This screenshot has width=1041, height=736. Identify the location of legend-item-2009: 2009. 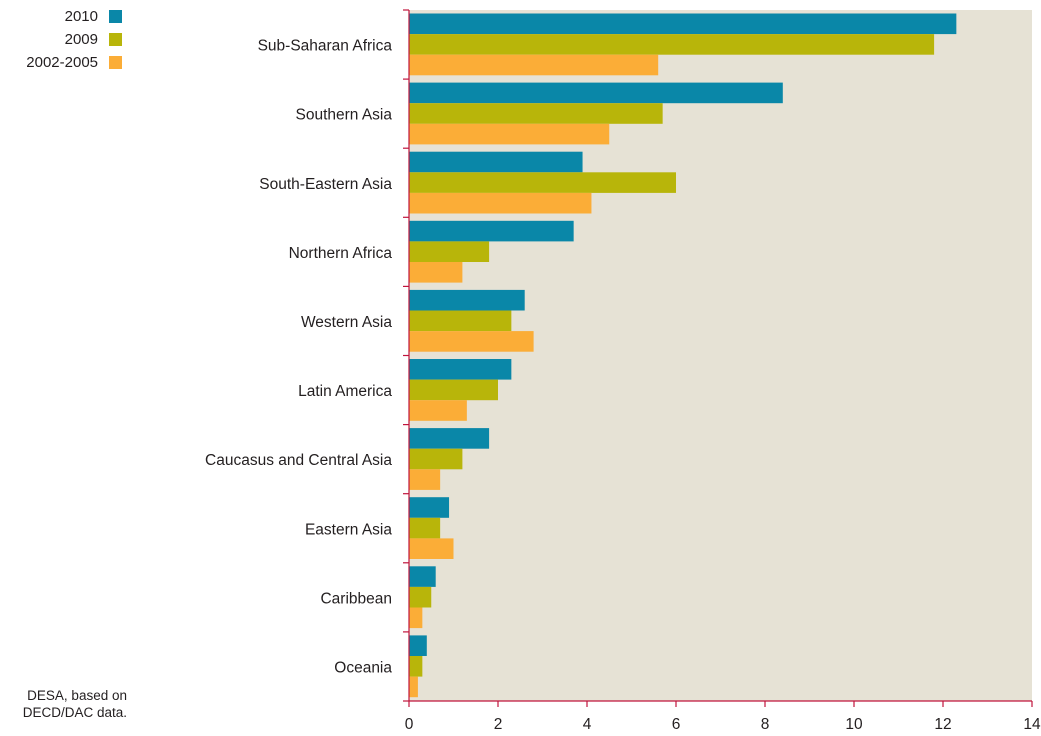
(65, 40).